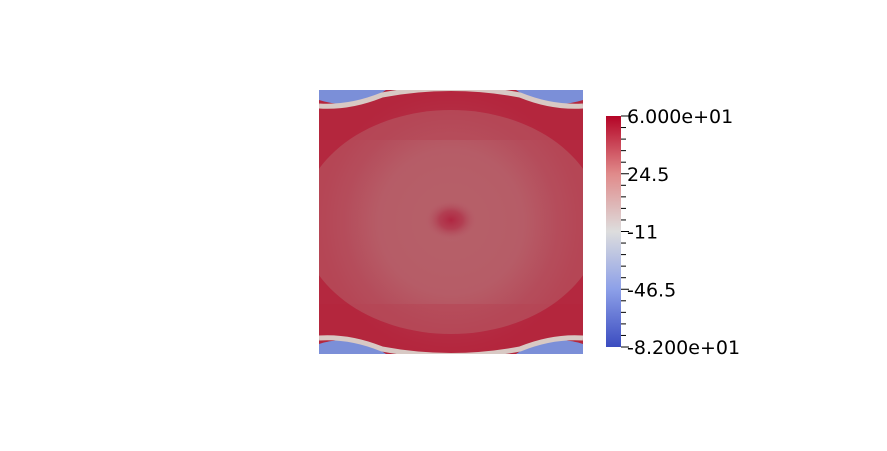 Image resolution: width=887 pixels, height=451 pixels. I want to click on colorbar-tick-label: 24.5, so click(648, 175).